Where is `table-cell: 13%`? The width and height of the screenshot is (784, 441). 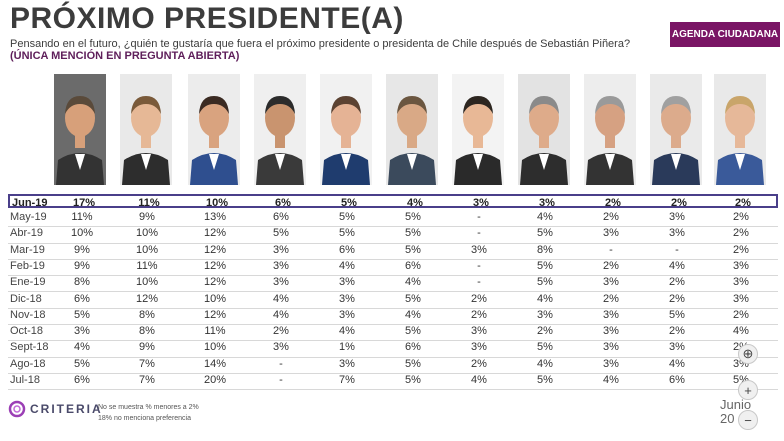
table-cell: 13% is located at coordinates (215, 217).